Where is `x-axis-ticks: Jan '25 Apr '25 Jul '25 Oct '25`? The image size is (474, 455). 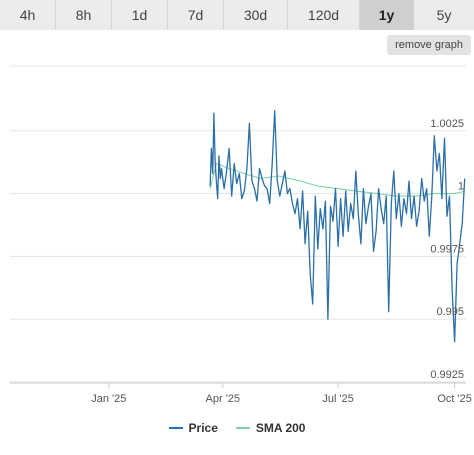
x-axis-ticks: Jan '25 Apr '25 Jul '25 Oct '25 is located at coordinates (281, 394).